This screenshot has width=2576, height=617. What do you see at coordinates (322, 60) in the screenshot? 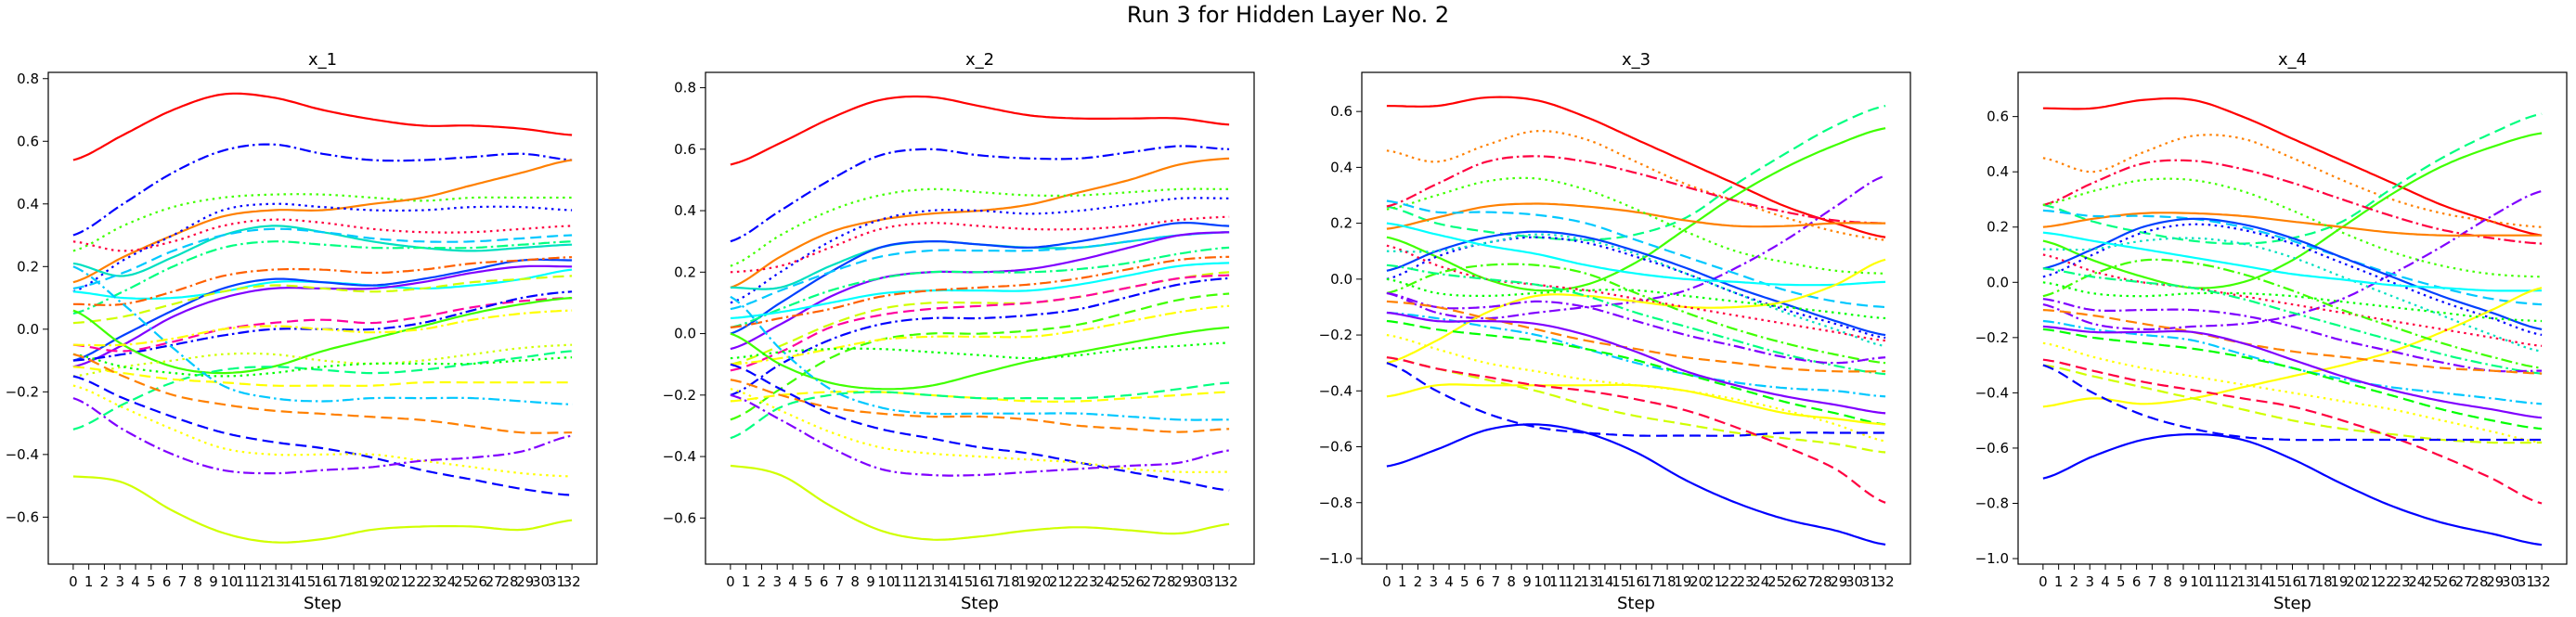
I see `subplot-title: x_1` at bounding box center [322, 60].